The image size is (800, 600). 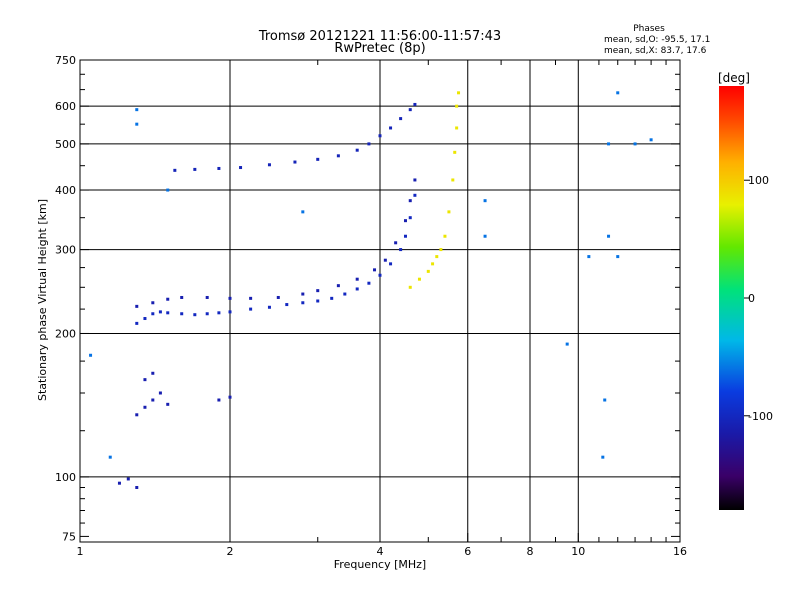 What do you see at coordinates (380, 564) in the screenshot?
I see `x-axis-label: Frequency [MHz]` at bounding box center [380, 564].